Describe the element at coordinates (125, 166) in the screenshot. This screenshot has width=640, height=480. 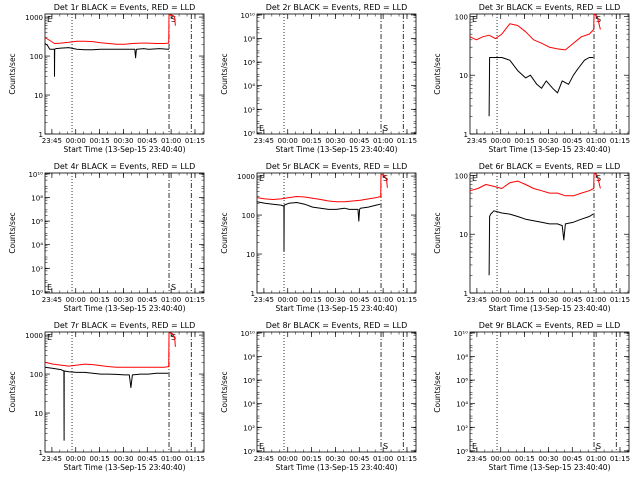
I see `panel-title: Det 4r BLACK = Events, RED = LLD` at that location.